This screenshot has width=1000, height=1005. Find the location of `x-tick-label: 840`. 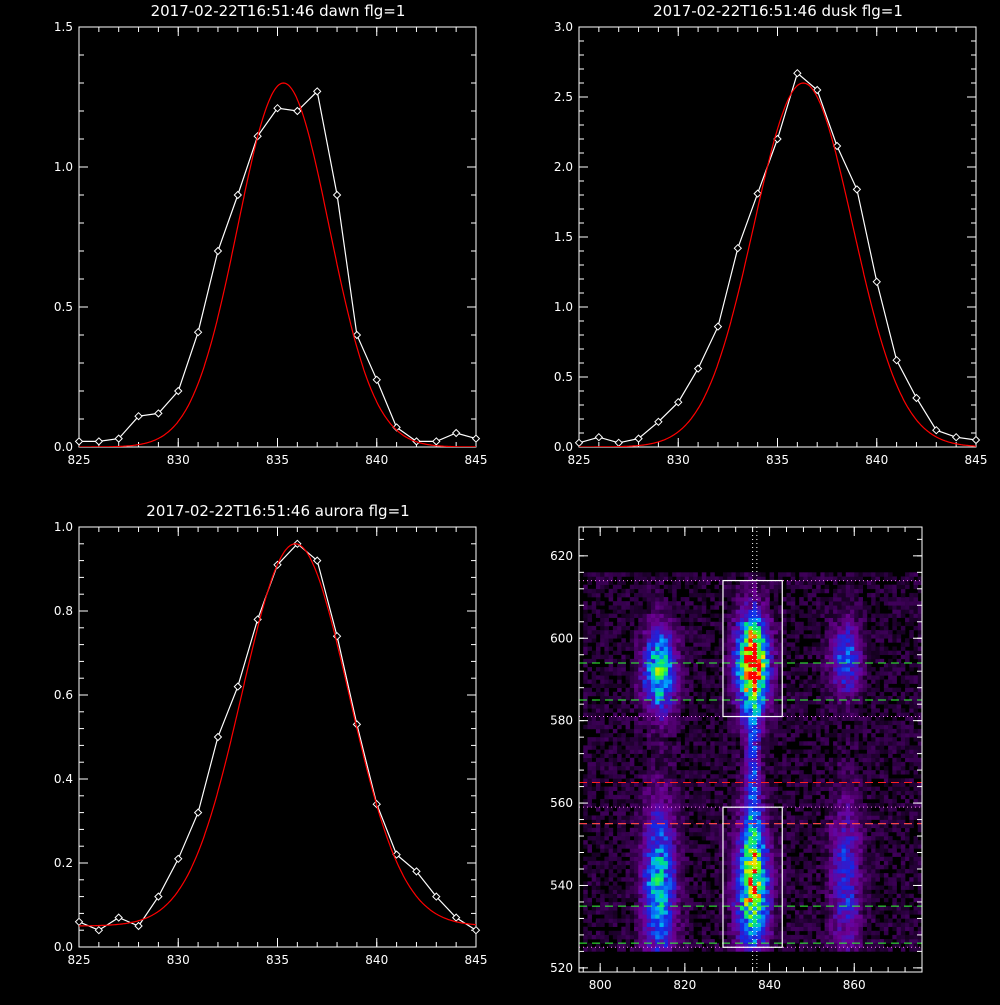

x-tick-label: 840 is located at coordinates (376, 960).